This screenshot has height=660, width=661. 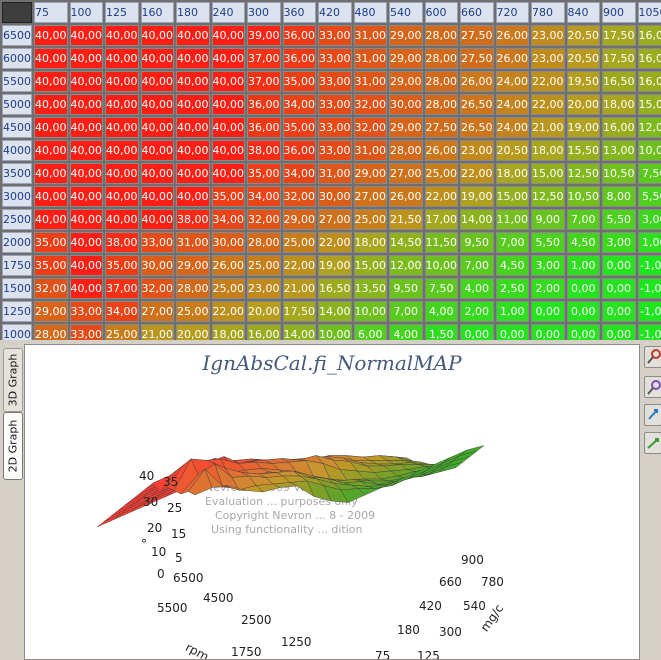 I want to click on map-cell: 16,00, so click(x=649, y=35).